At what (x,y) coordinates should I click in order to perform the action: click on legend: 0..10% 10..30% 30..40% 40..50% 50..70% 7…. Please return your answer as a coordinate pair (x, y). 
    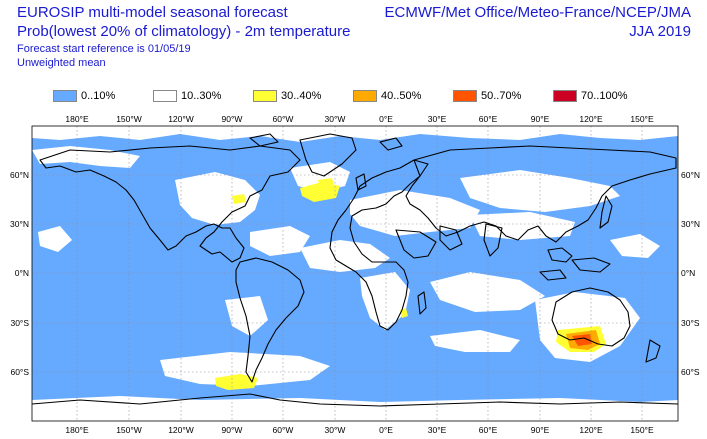
    Looking at the image, I should click on (353, 96).